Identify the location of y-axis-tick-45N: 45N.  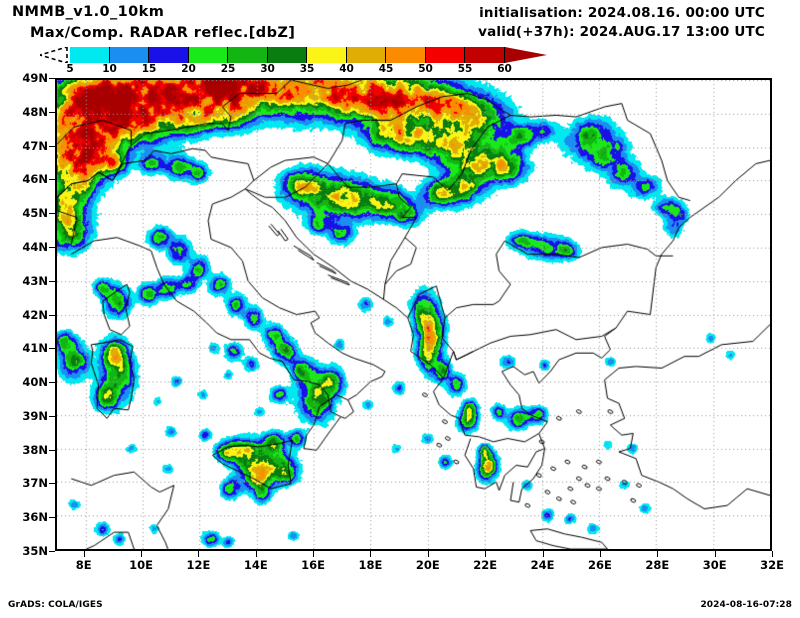
(35, 213).